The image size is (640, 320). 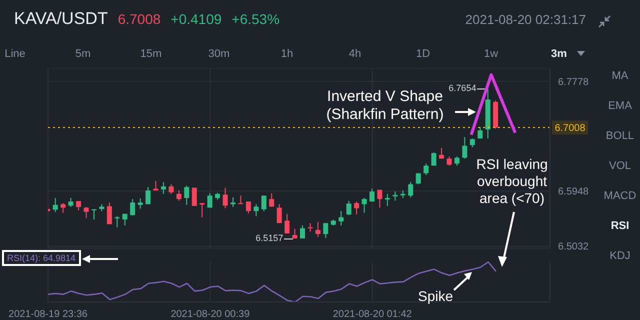 What do you see at coordinates (620, 226) in the screenshot?
I see `text: RSI` at bounding box center [620, 226].